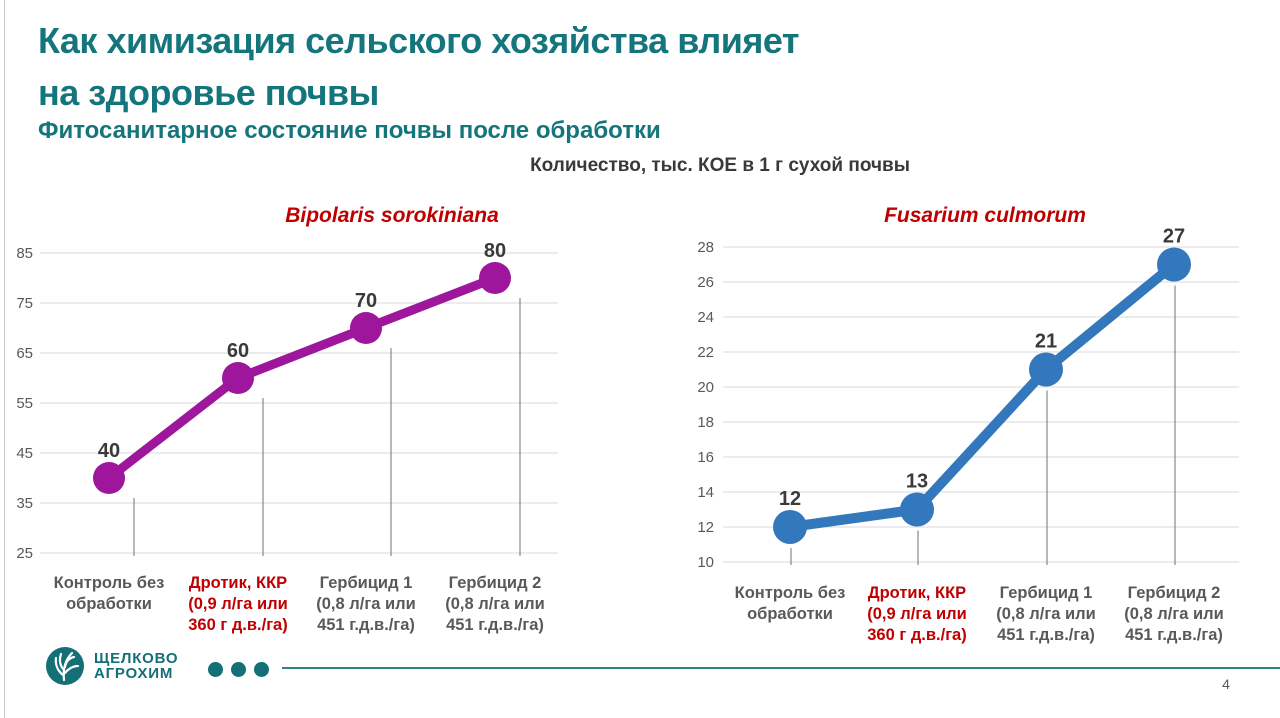 This screenshot has width=1280, height=718. What do you see at coordinates (781, 668) in the screenshot?
I see `footer-divider` at bounding box center [781, 668].